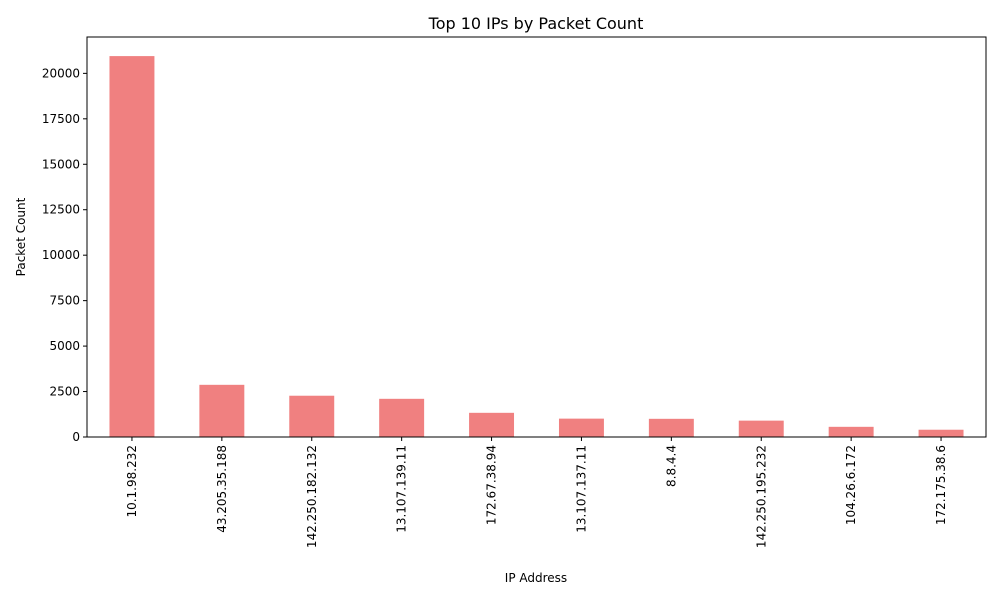  What do you see at coordinates (492, 485) in the screenshot?
I see `x-tick-label: 172.67.38.94` at bounding box center [492, 485].